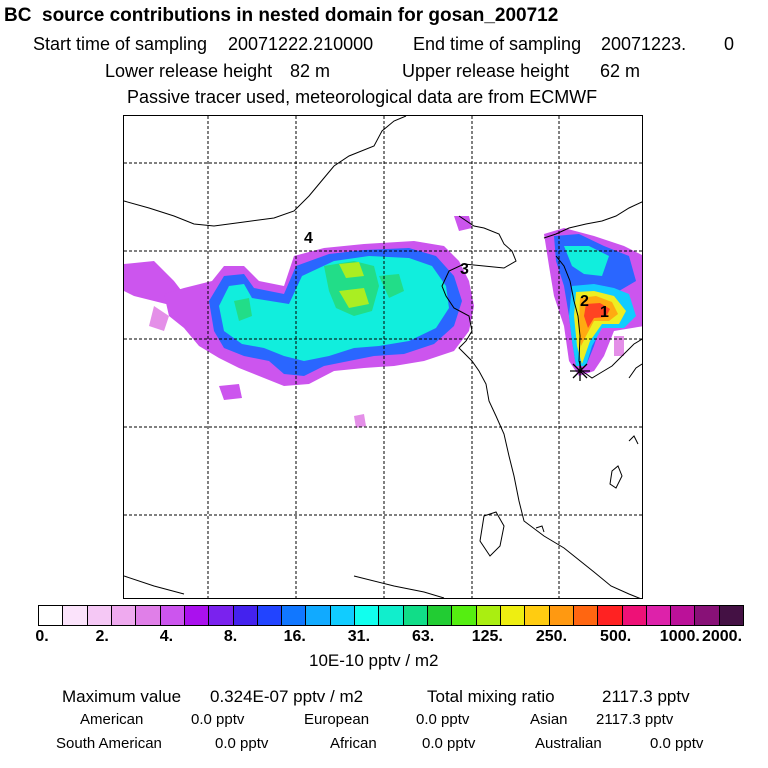  Describe the element at coordinates (443, 719) in the screenshot. I see `source-european-value: 0.0 pptv` at that location.